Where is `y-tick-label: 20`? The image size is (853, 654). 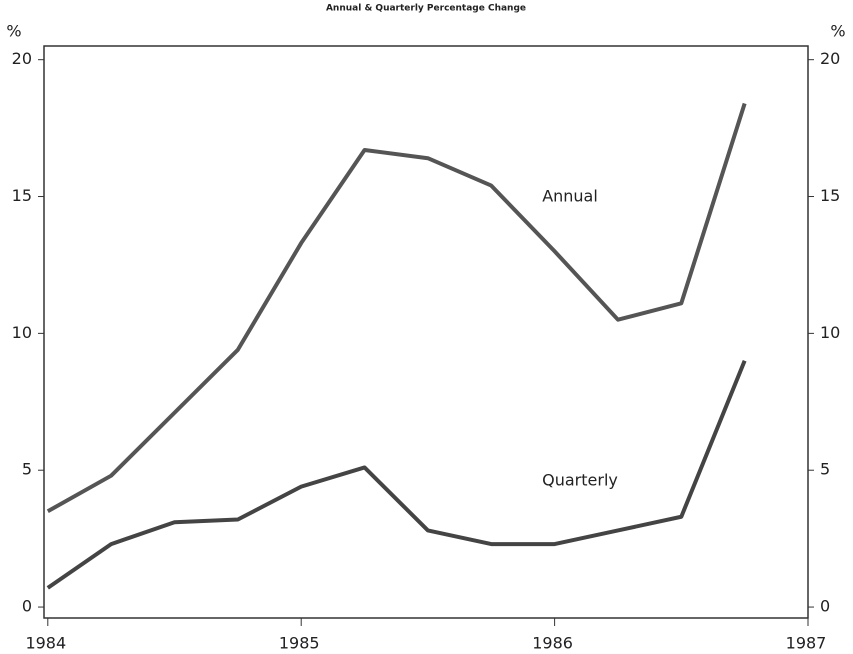
y-tick-label: 20 is located at coordinates (22, 58).